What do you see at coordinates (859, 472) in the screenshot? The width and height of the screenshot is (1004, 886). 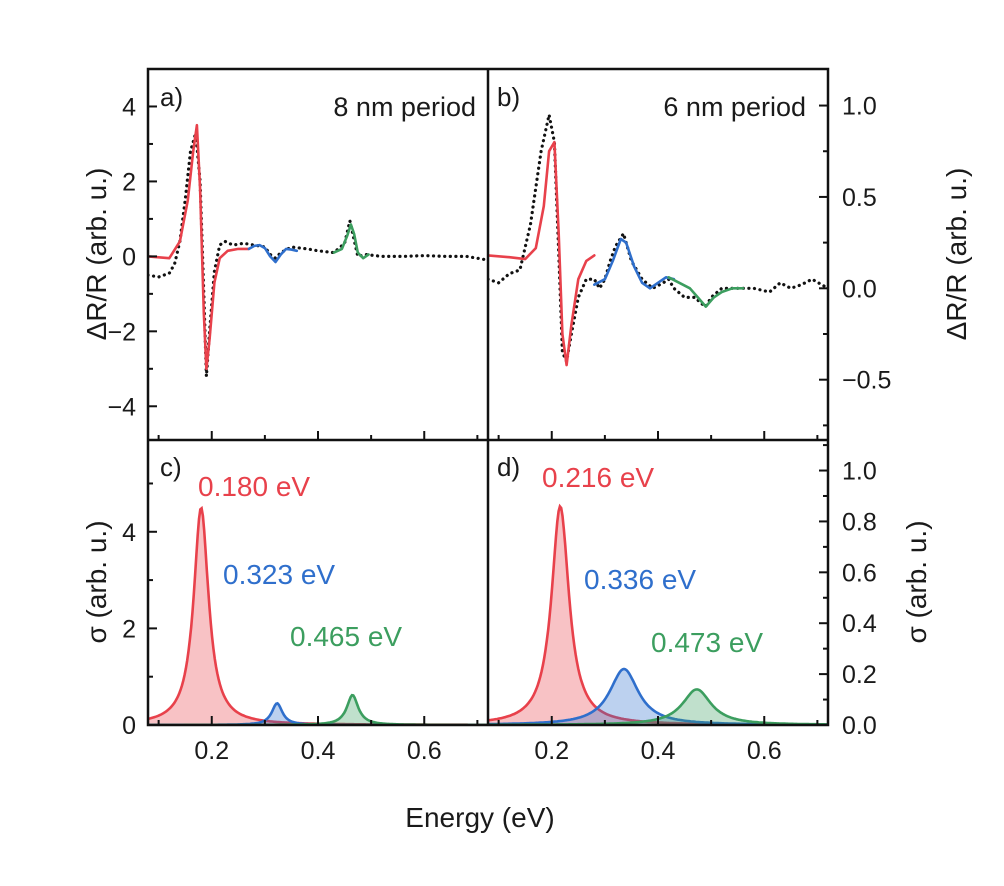 I see `y-tick-label-d: 1.0` at bounding box center [859, 472].